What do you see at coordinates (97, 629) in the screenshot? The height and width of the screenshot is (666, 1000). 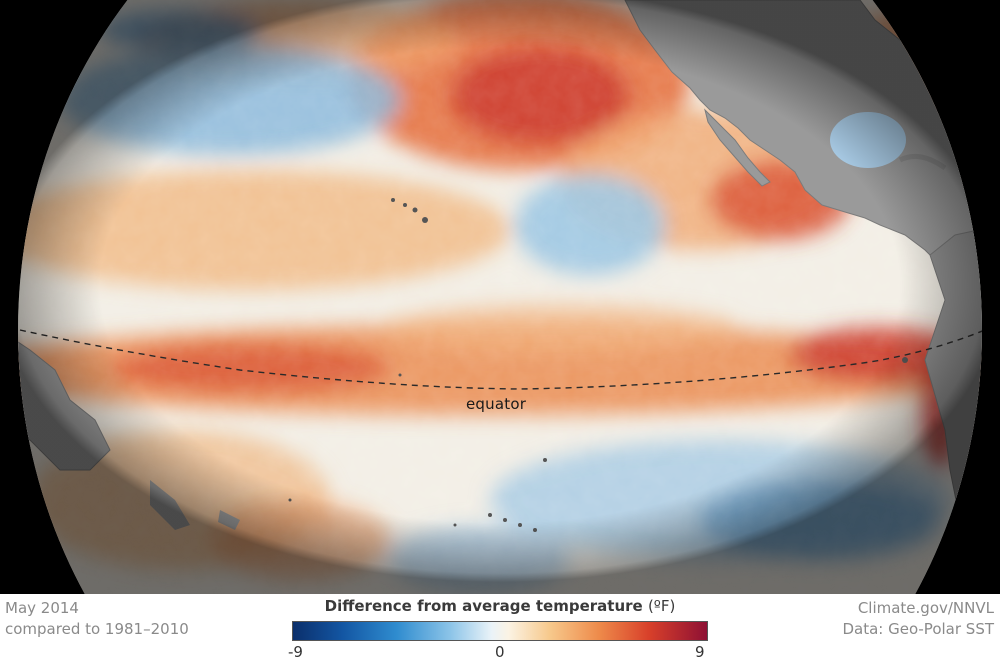 I see `baseline-line: compared to 1981–2010` at bounding box center [97, 629].